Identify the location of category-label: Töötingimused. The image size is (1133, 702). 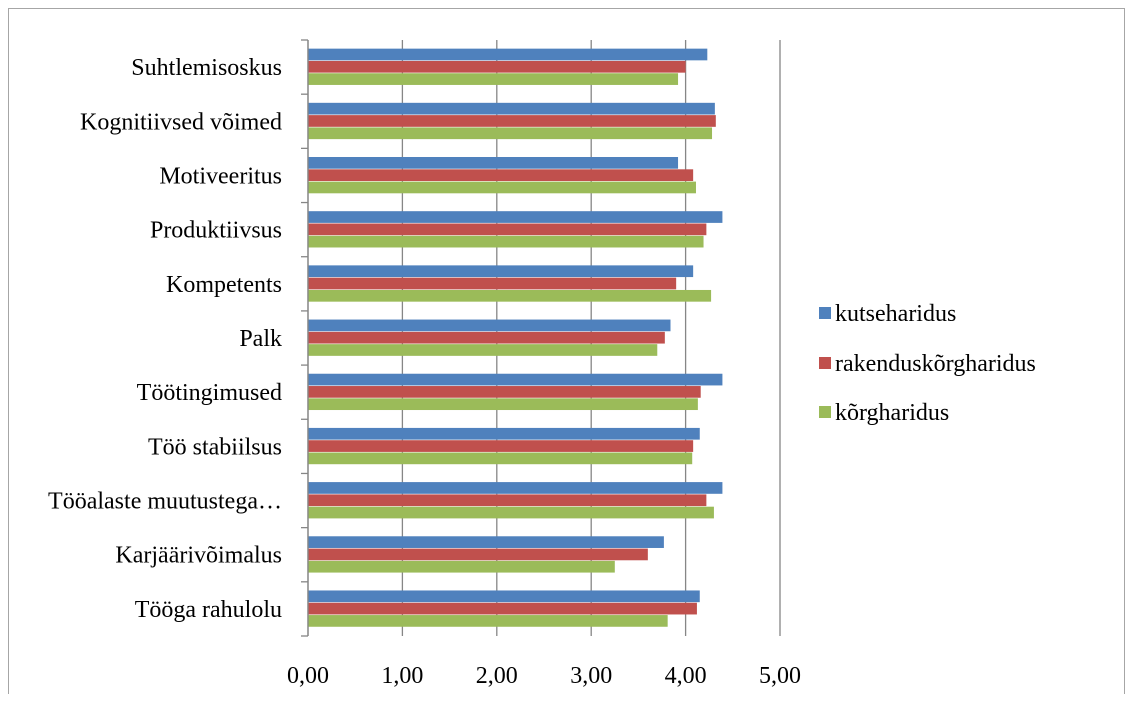
(209, 393).